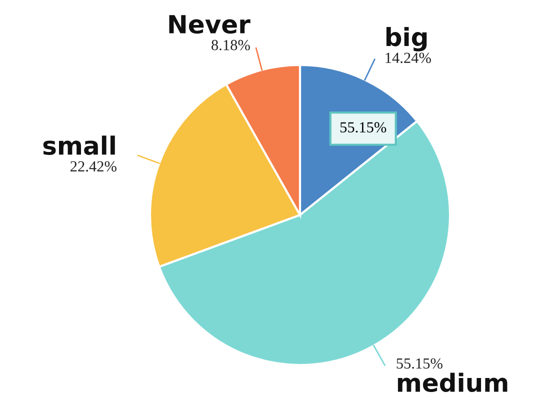 Image resolution: width=534 pixels, height=415 pixels. I want to click on slice-label: big, so click(406, 39).